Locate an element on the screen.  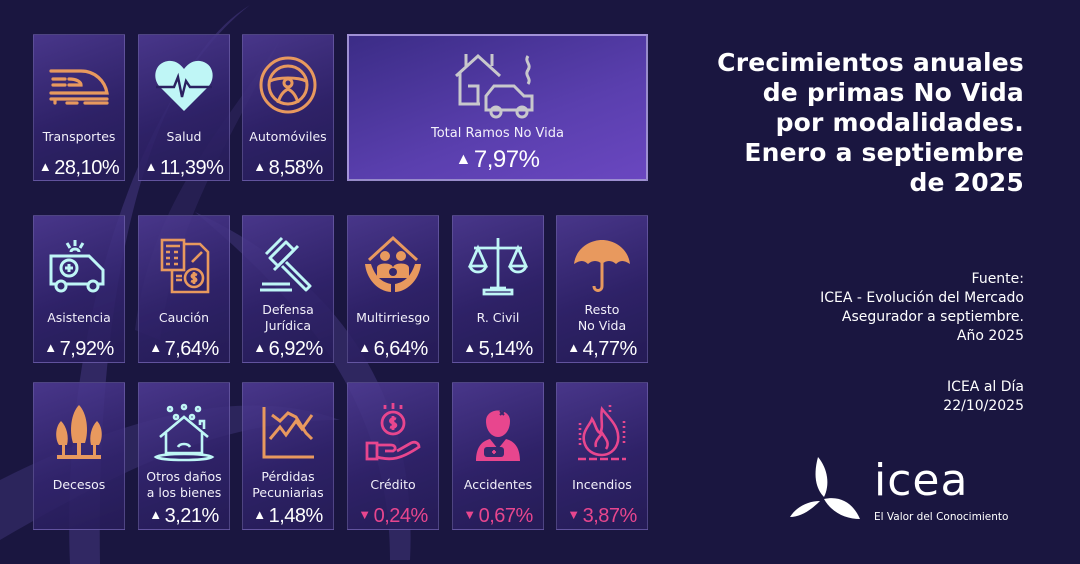
gavel-icon is located at coordinates (288, 266).